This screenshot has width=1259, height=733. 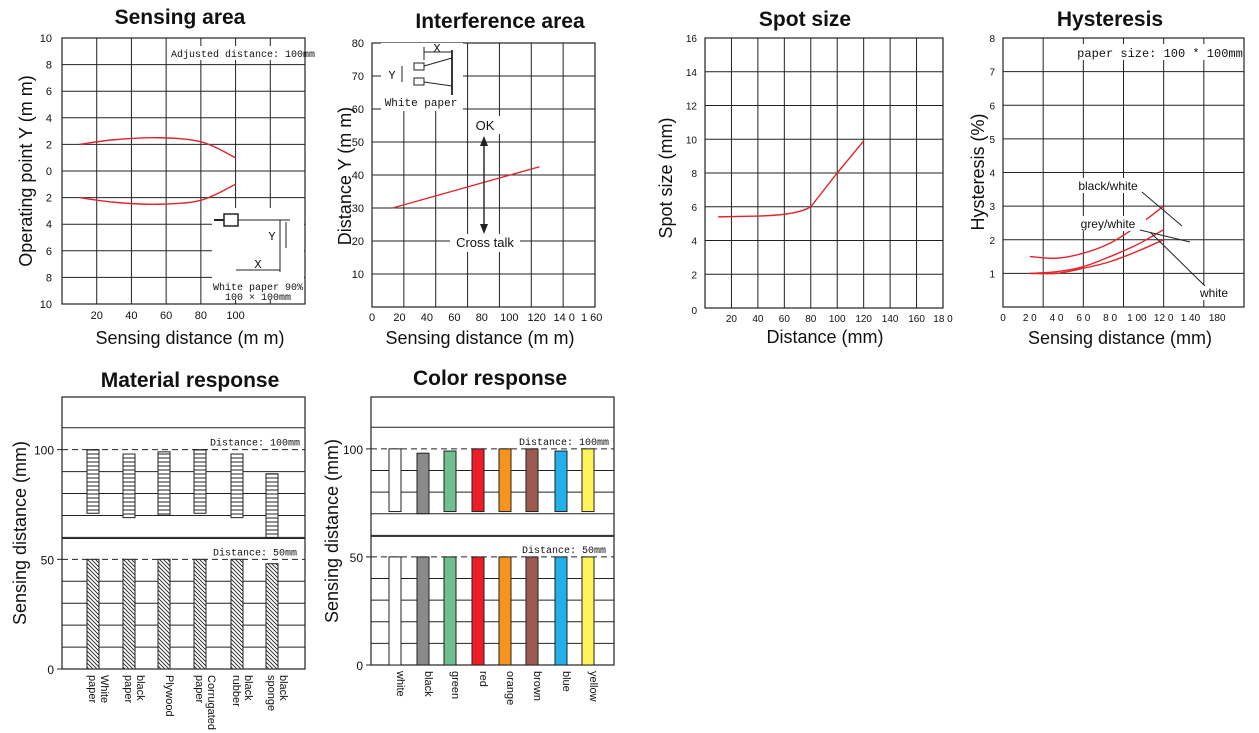 I want to click on distance-100-label: Distance: 100mm, so click(x=255, y=444).